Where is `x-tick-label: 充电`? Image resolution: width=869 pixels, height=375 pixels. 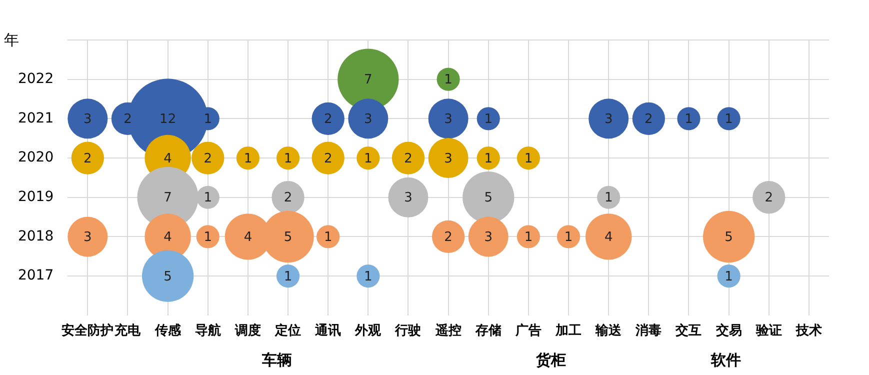 x-tick-label: 充电 is located at coordinates (128, 330).